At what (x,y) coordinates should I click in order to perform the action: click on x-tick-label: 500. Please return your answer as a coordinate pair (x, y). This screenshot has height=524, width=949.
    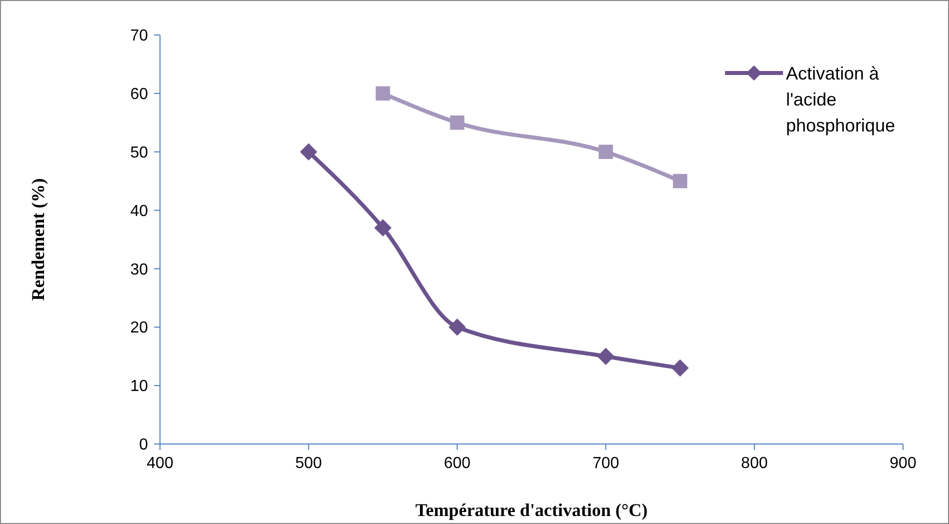
    Looking at the image, I should click on (308, 463).